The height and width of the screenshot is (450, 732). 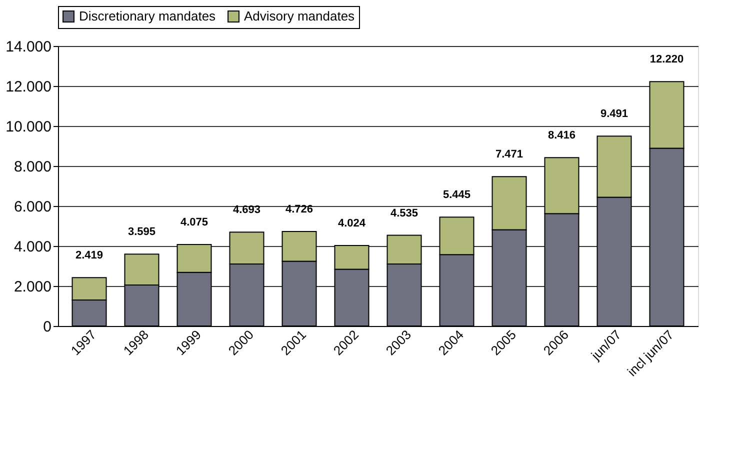 I want to click on total-label: 4.535, so click(x=404, y=213).